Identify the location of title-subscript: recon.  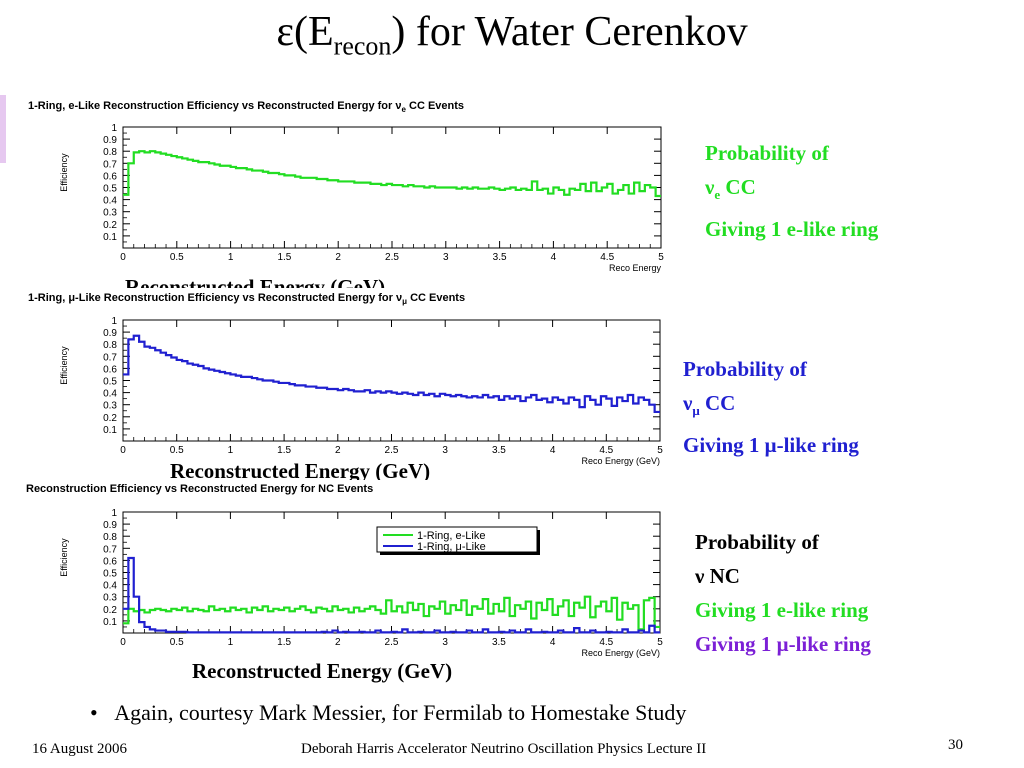
(362, 46).